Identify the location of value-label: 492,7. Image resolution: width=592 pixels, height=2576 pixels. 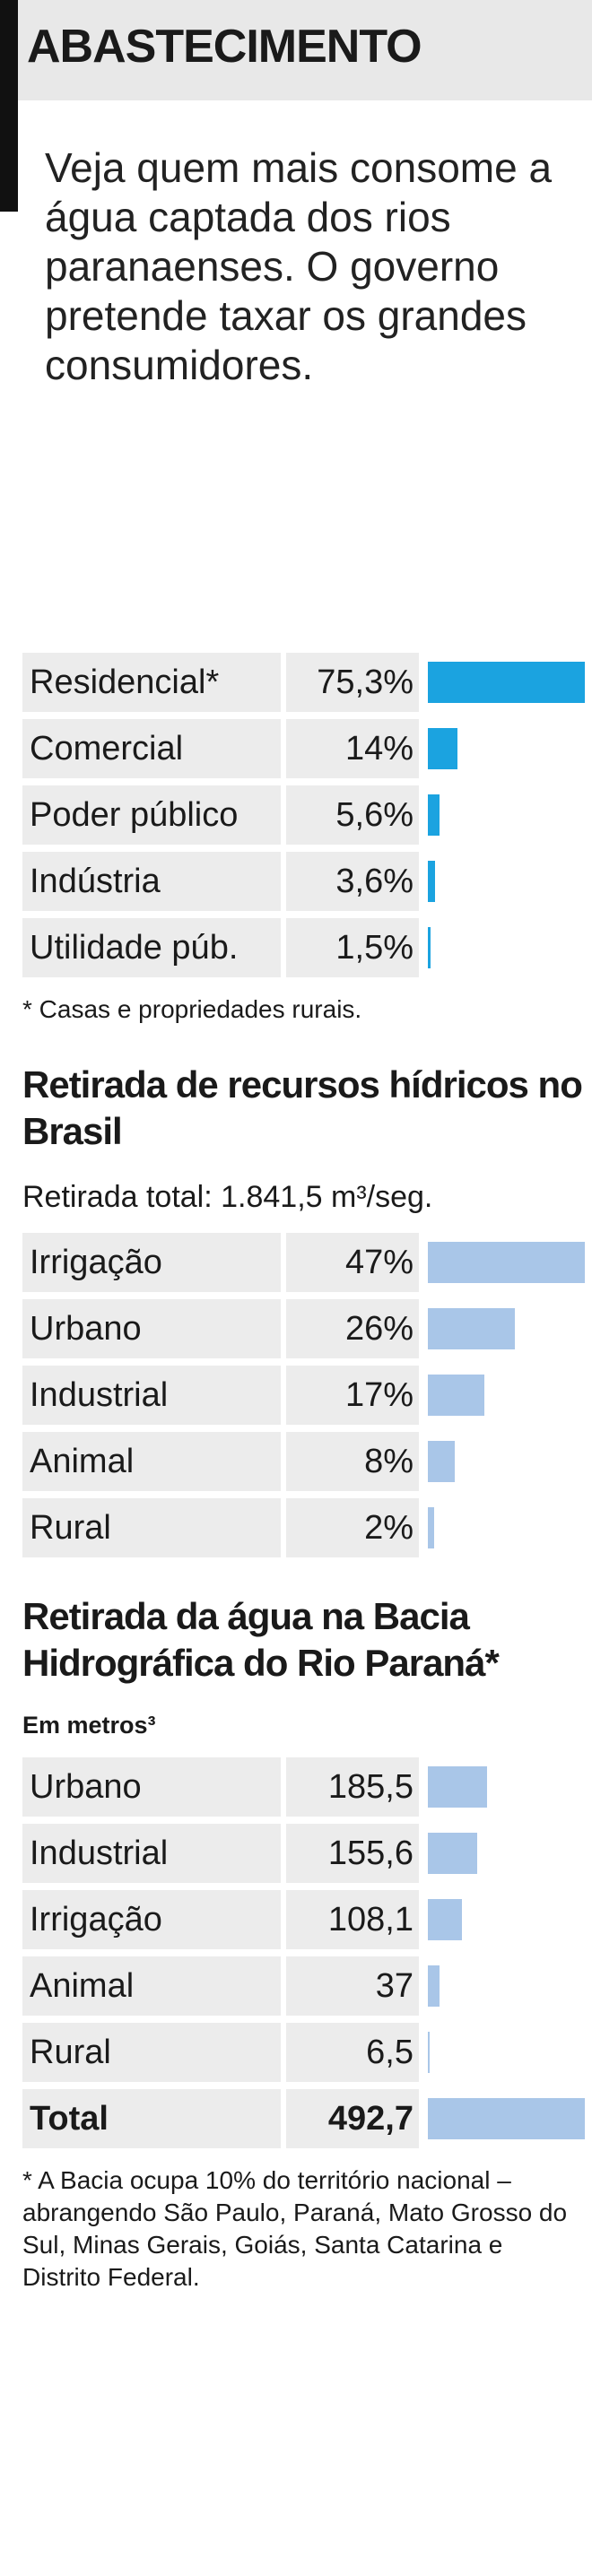
(353, 2118).